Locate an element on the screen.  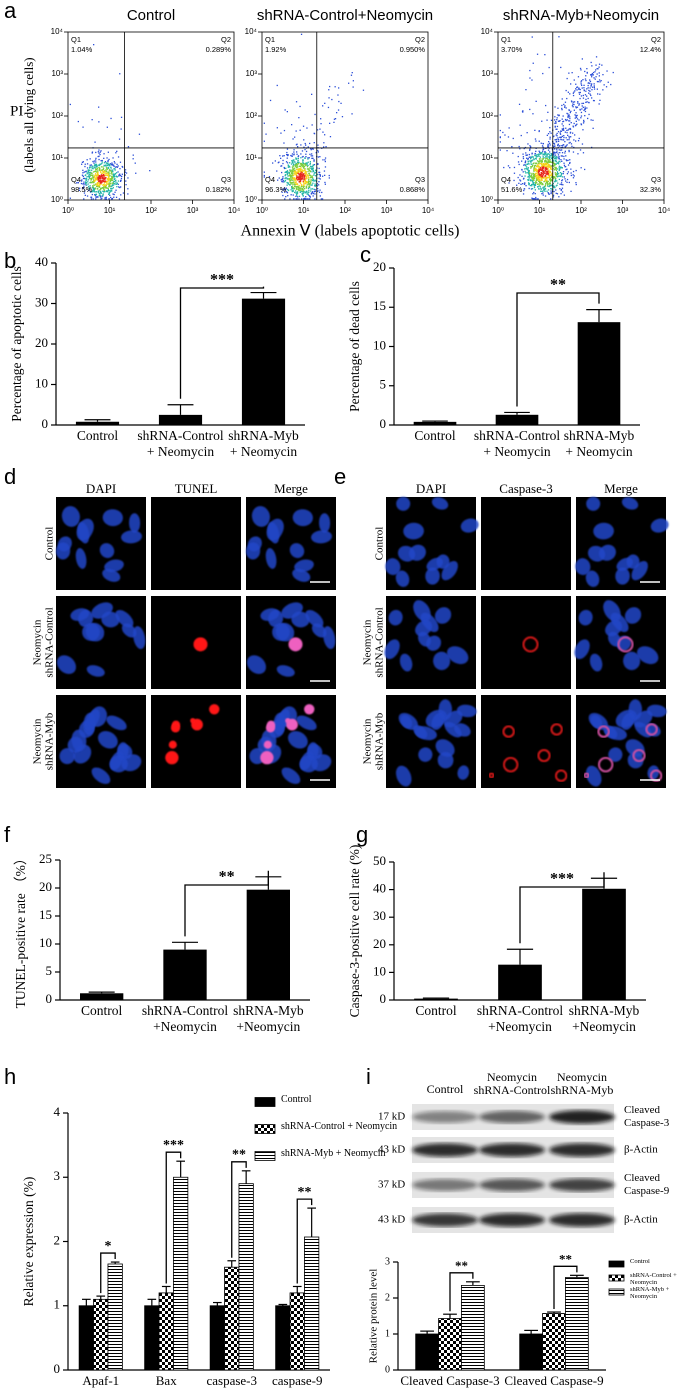
y-tick-label: 10⁰ is located at coordinates (57, 199).